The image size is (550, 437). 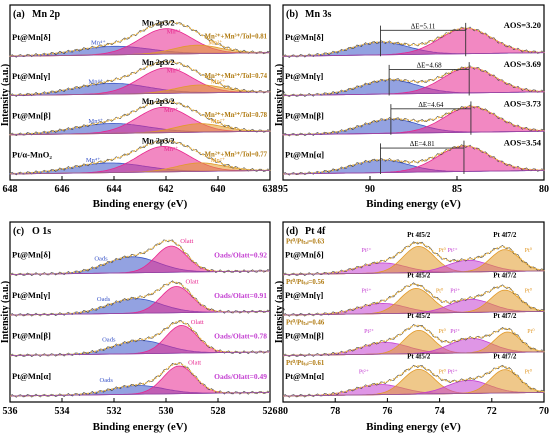 I want to click on ratio-label: Pt⁰/Ptₜₒₗ=0.56, so click(x=305, y=282).